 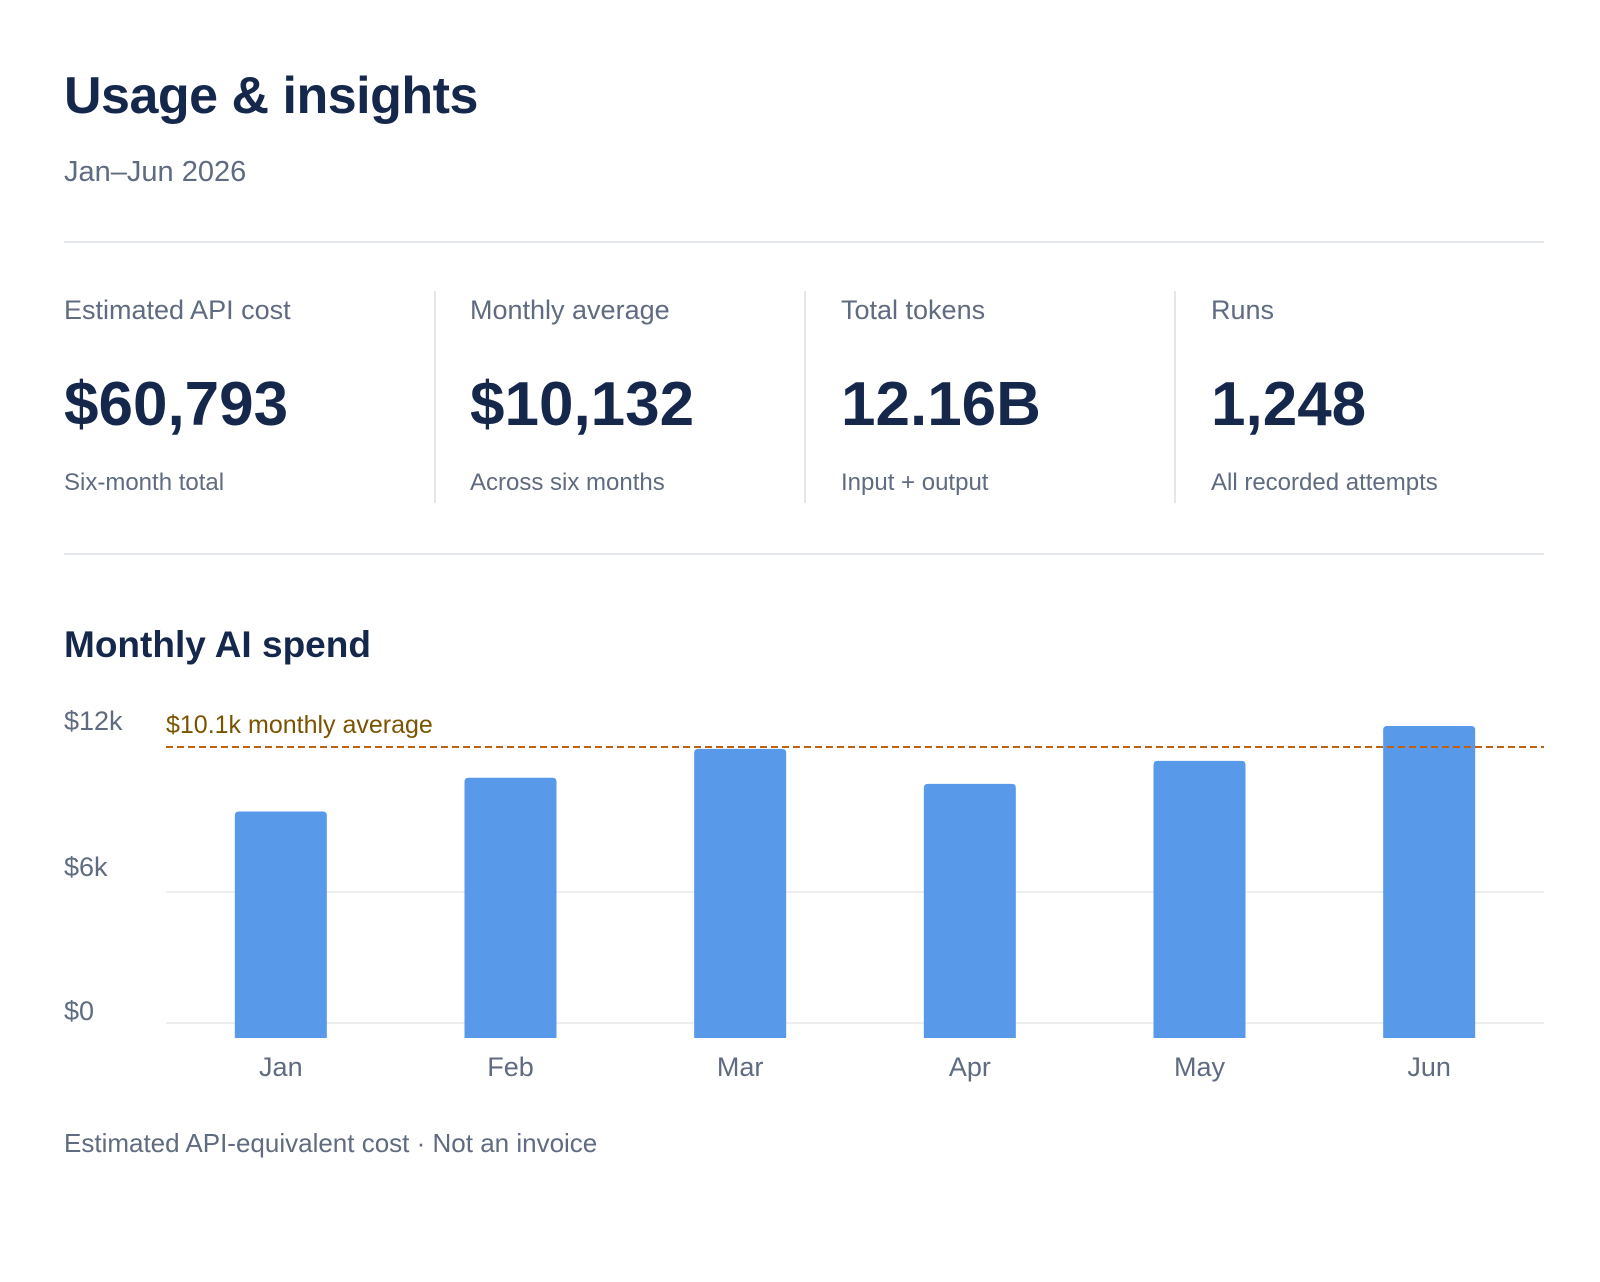 I want to click on y-tick-label: $6k, so click(x=86, y=867).